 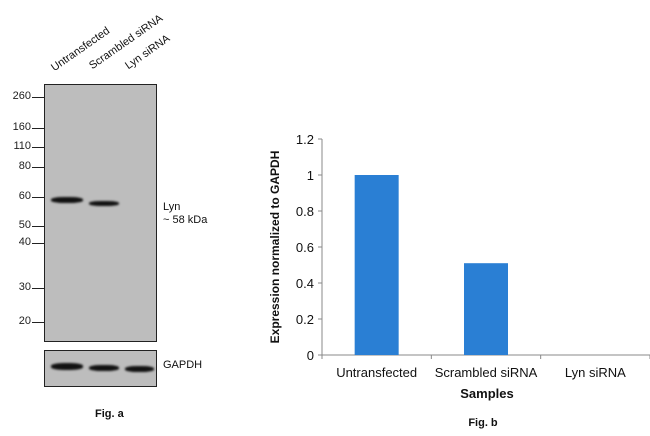 I want to click on gapdh-membrane, so click(x=100, y=368).